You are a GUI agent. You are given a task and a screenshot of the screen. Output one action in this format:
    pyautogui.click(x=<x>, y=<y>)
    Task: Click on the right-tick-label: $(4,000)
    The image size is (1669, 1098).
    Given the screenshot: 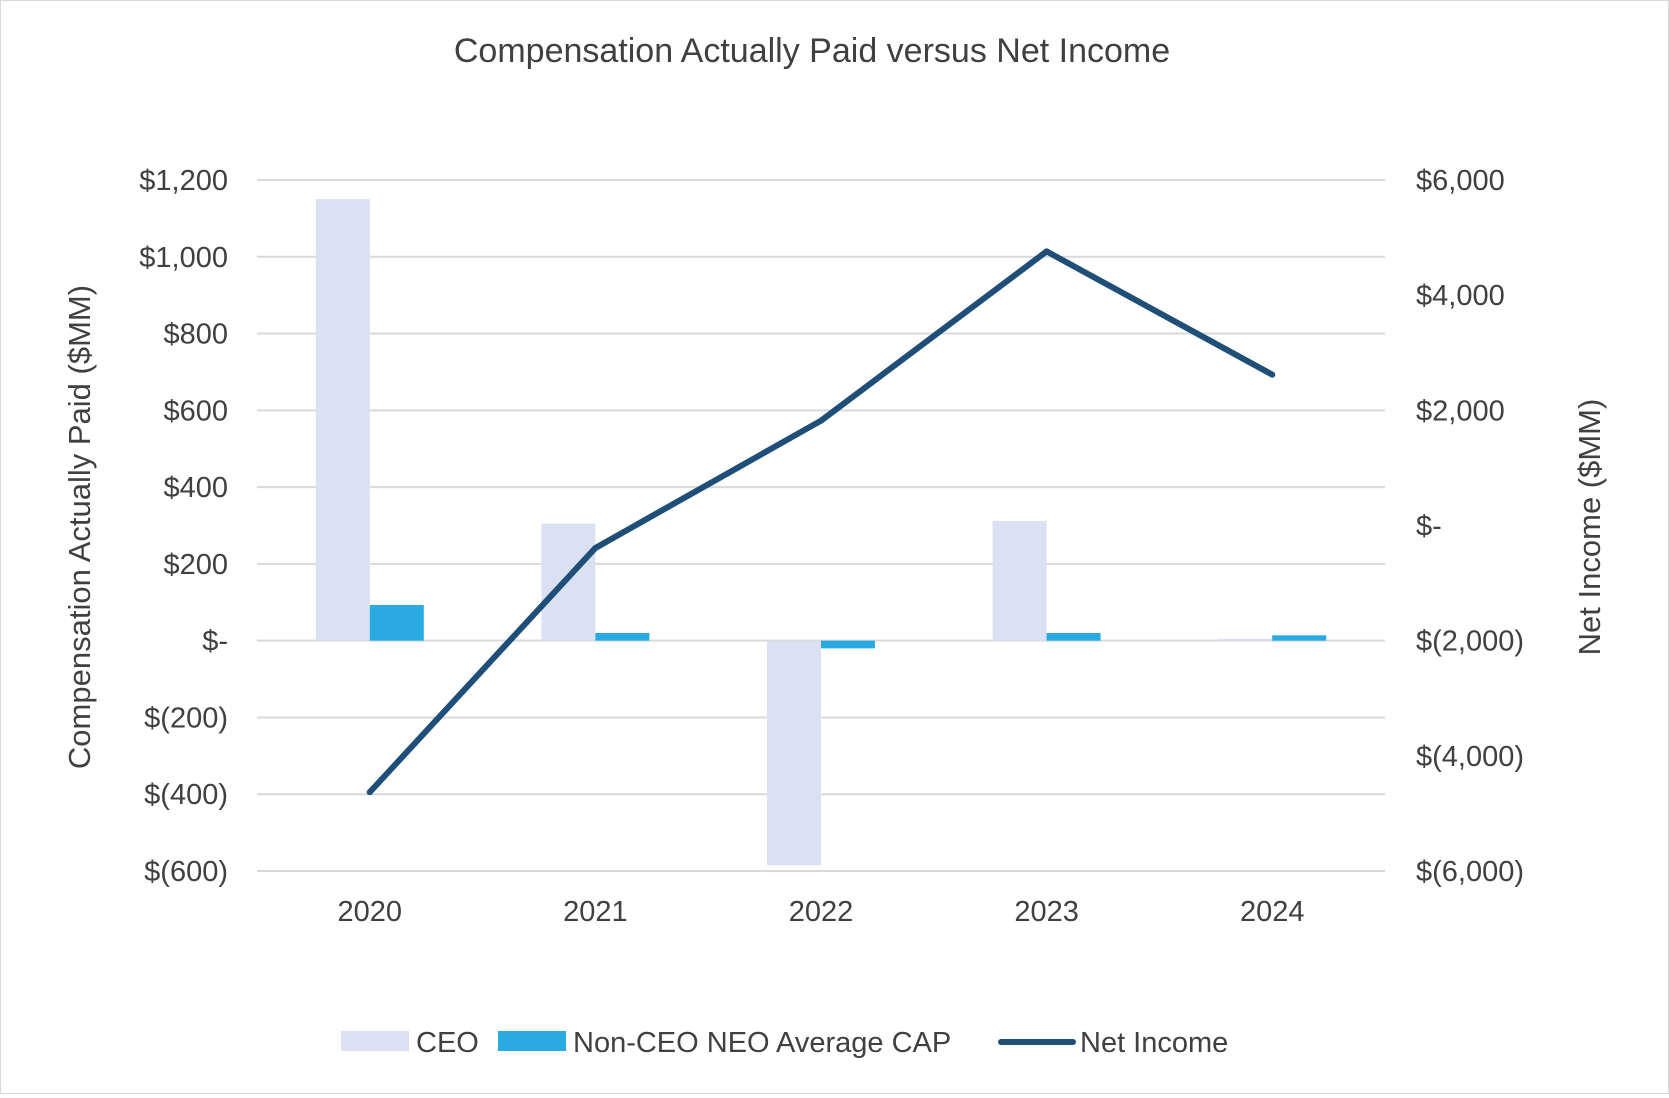 What is the action you would take?
    pyautogui.click(x=1470, y=757)
    